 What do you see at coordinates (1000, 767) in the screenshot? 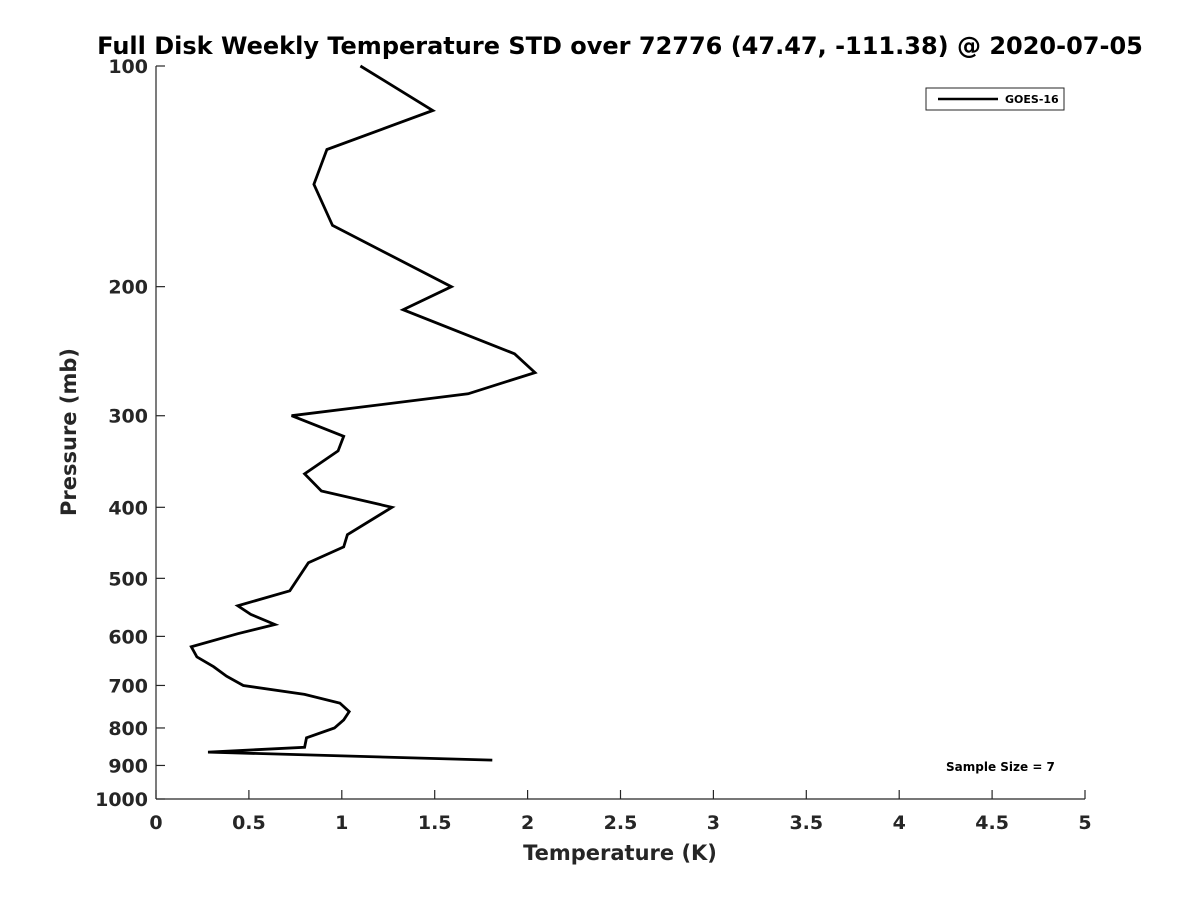
I see `sample-size-annotation: Sample Size = 7` at bounding box center [1000, 767].